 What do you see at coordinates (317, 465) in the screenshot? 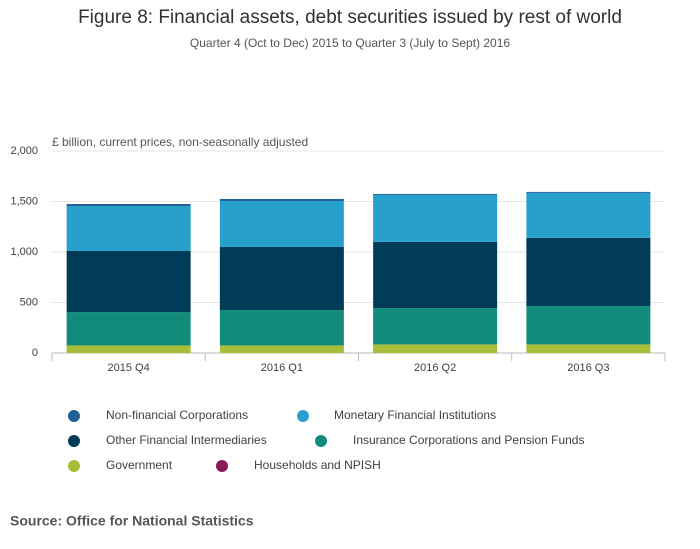
I see `legend-label: Households and NPISH` at bounding box center [317, 465].